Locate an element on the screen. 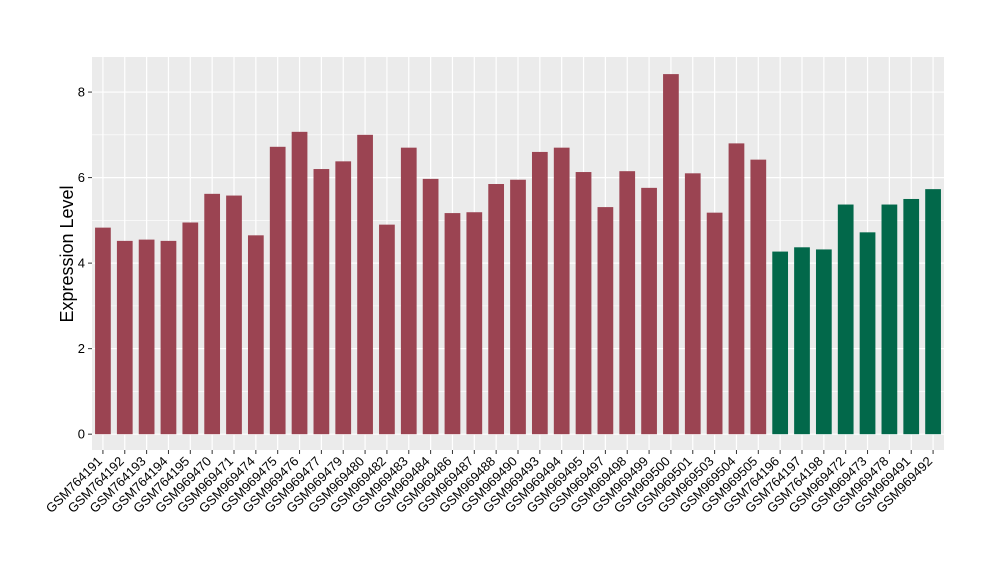 The height and width of the screenshot is (580, 1000). y-tick-label: 6 is located at coordinates (81, 177).